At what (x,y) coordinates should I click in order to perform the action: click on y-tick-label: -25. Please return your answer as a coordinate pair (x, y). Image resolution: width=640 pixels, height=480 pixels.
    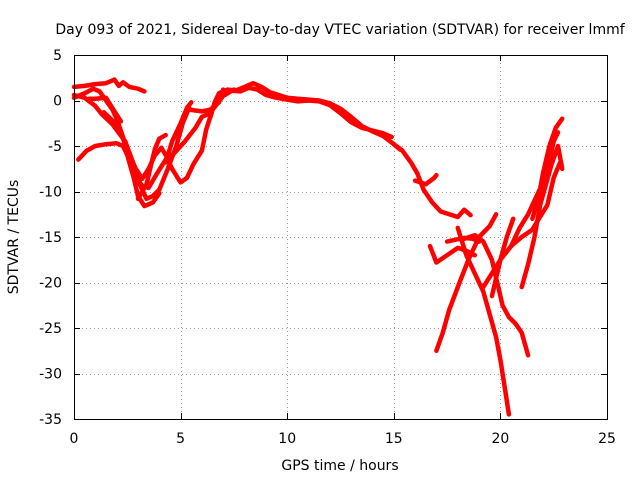
    Looking at the image, I should click on (50, 329).